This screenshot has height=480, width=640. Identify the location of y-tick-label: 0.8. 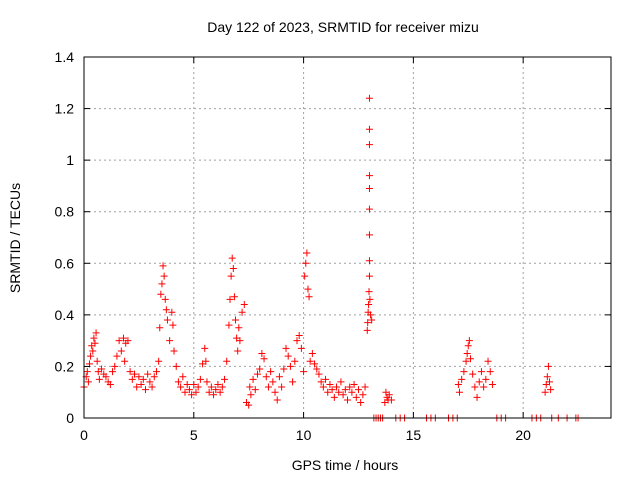
(65, 212).